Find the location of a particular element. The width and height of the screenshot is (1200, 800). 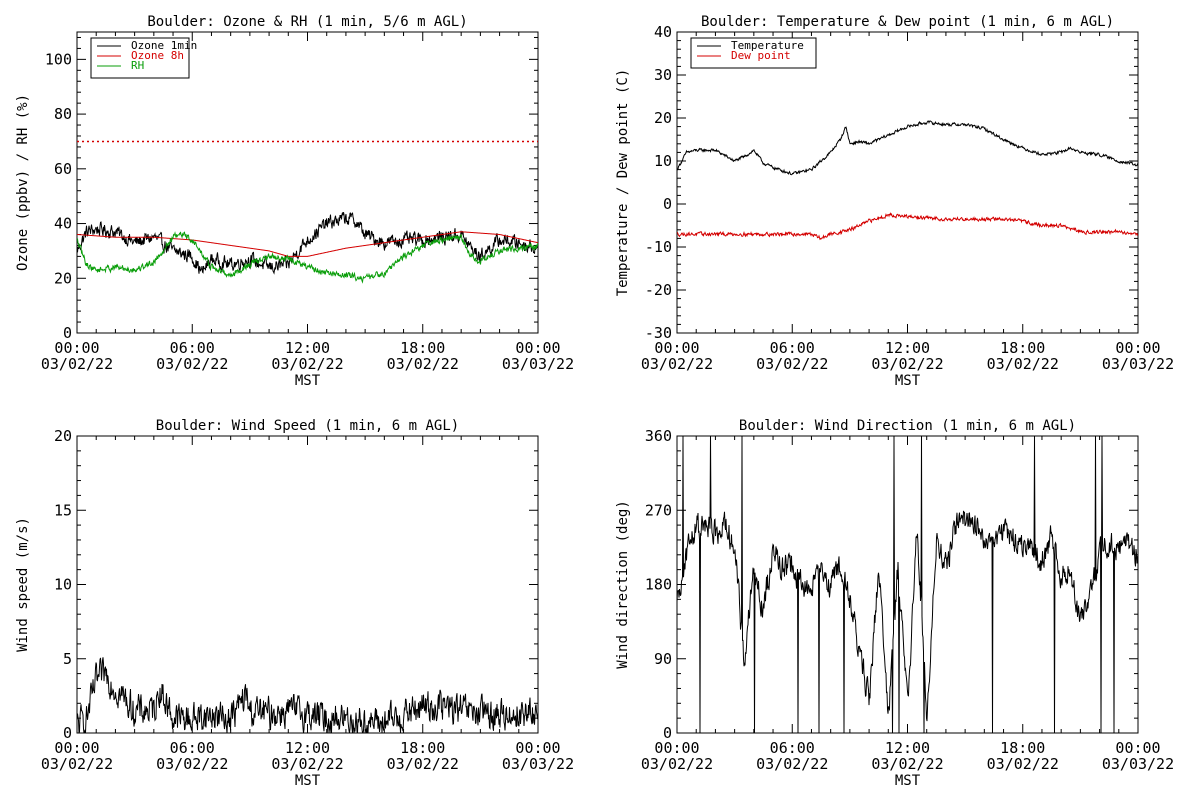

series-line-wspd is located at coordinates (307, 695).